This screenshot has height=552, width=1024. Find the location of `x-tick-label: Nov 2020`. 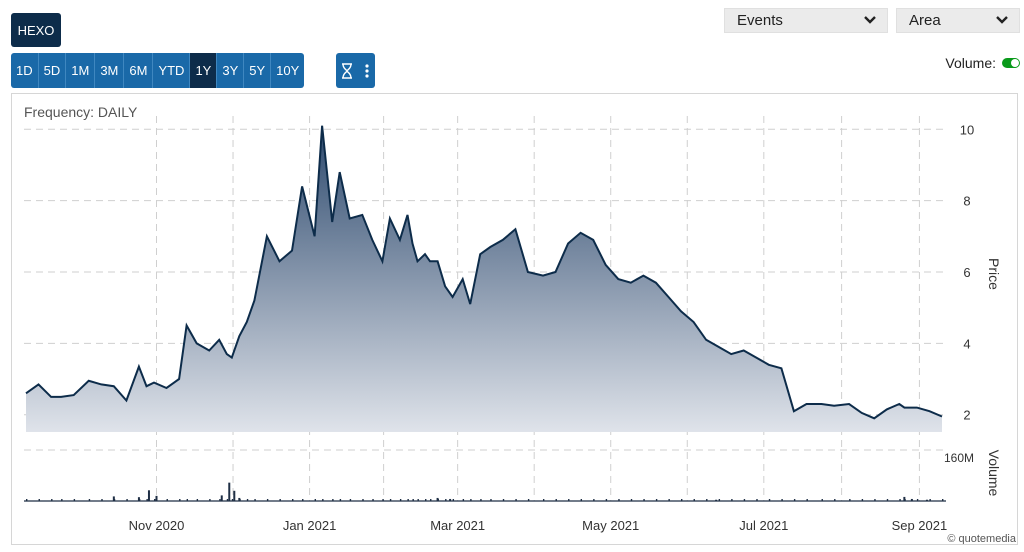

x-tick-label: Nov 2020 is located at coordinates (157, 525).